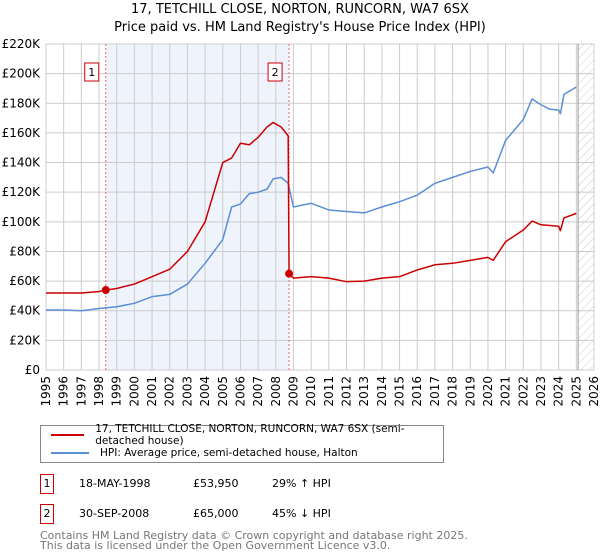 The width and height of the screenshot is (600, 560). I want to click on x-tick-label: 2020, so click(488, 391).